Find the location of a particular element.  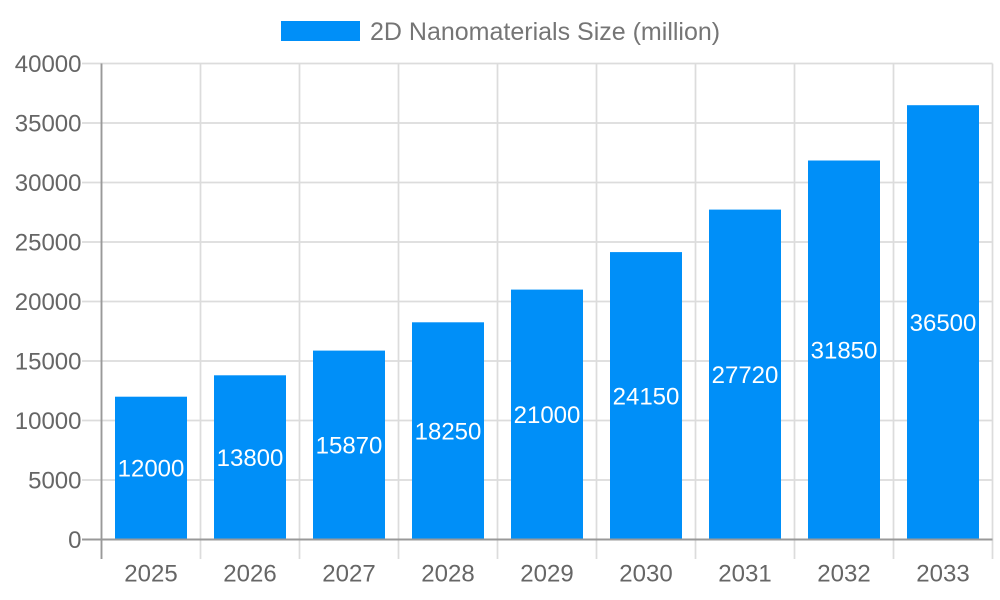

svg-text: 2033 is located at coordinates (942, 574).